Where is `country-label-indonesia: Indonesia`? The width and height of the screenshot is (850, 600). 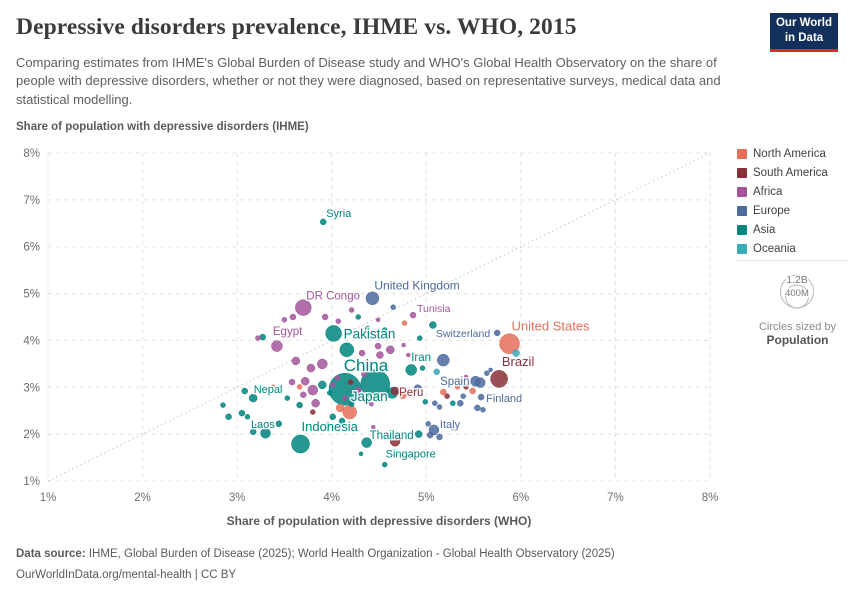 country-label-indonesia: Indonesia is located at coordinates (330, 427).